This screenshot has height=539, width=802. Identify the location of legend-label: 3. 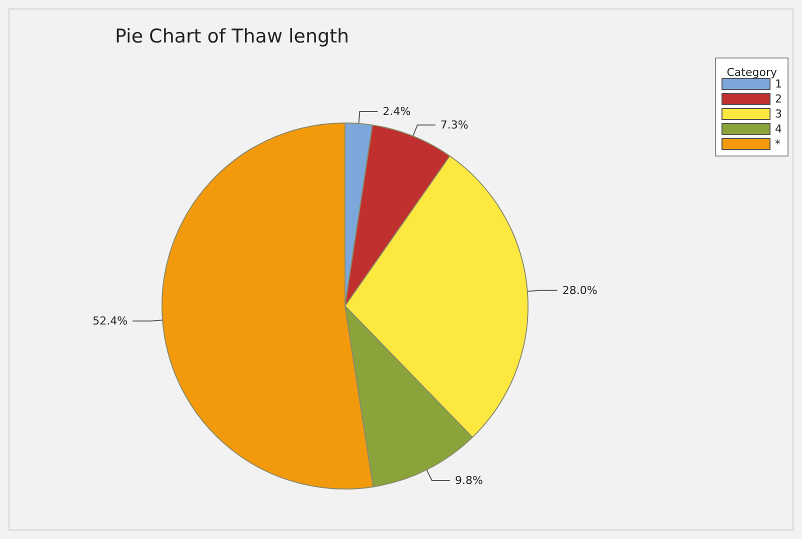
(778, 114).